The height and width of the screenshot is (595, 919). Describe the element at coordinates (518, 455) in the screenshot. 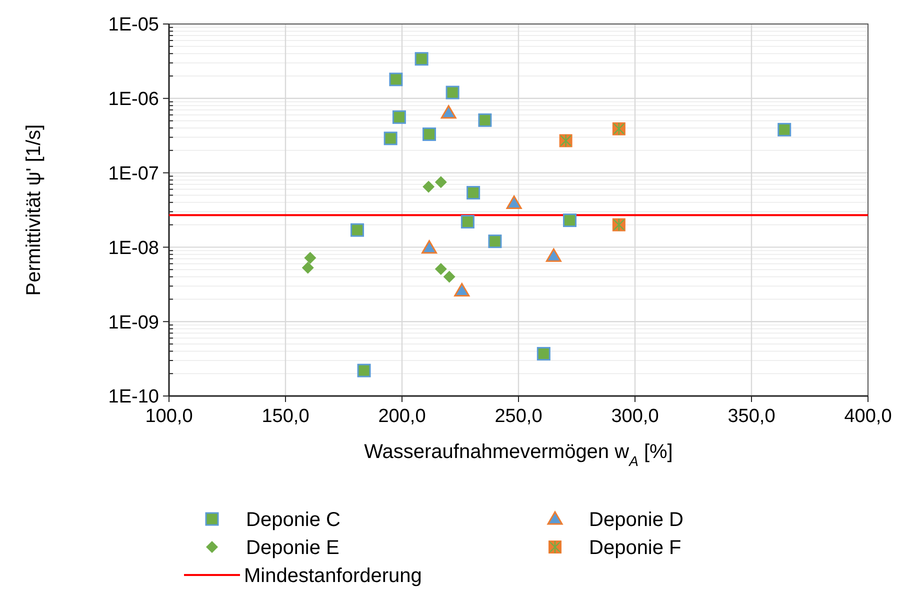

I see `x-axis-title: Wasseraufnahmevermögen w$_{A}$ [%]` at that location.